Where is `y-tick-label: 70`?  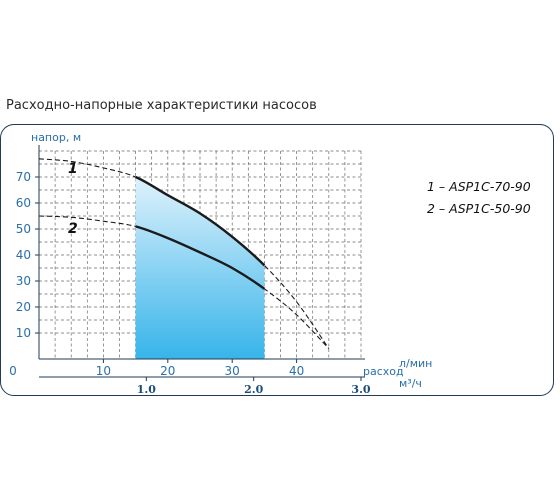 y-tick-label: 70 is located at coordinates (23, 177).